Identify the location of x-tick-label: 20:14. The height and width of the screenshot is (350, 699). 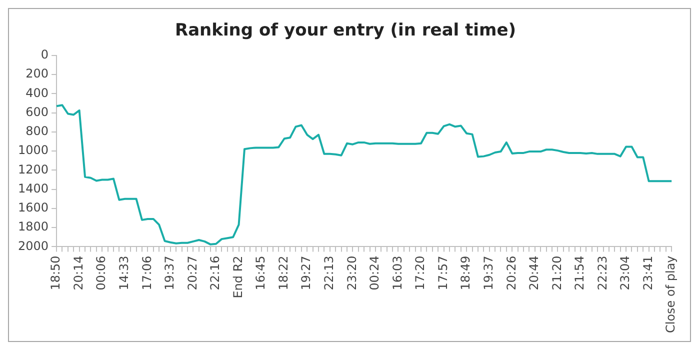
(78, 273).